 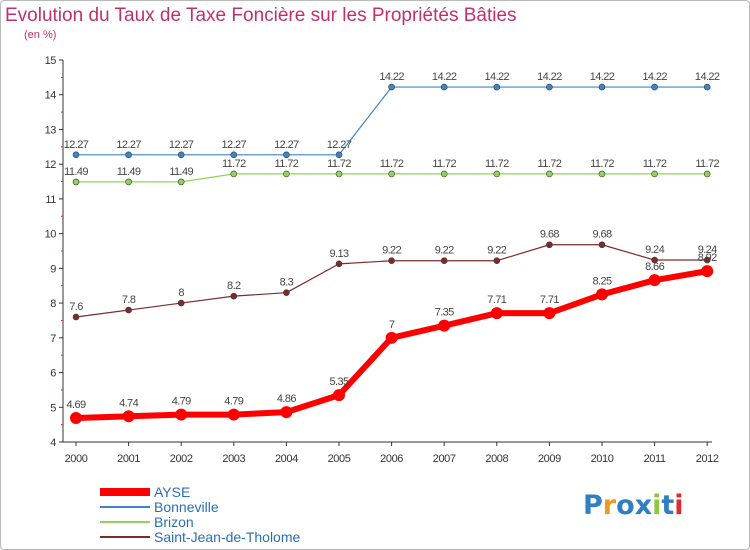 I want to click on data-label: 8, so click(x=181, y=293).